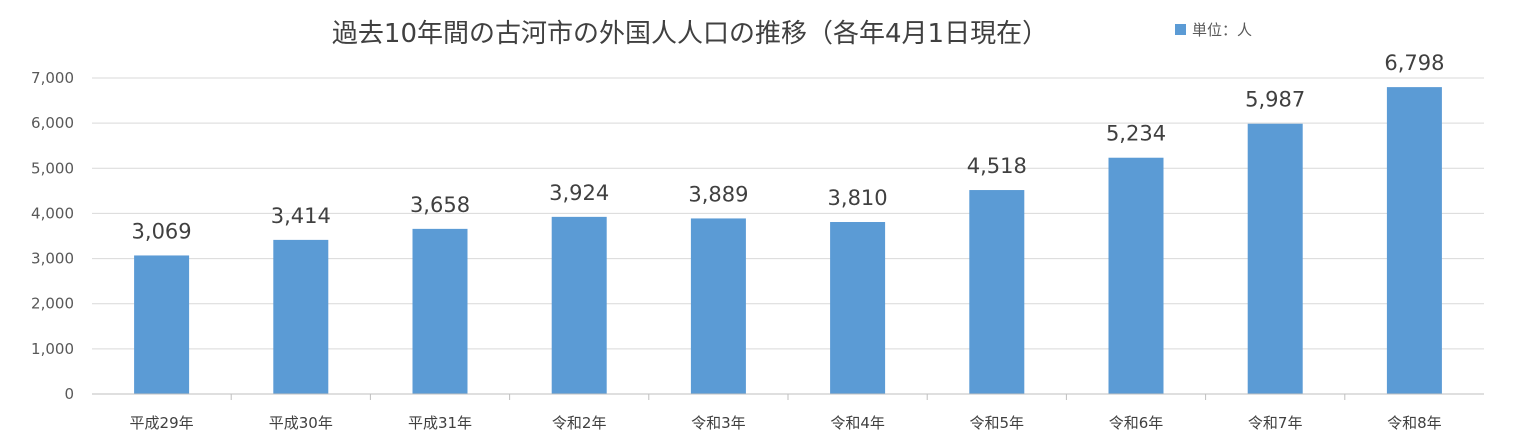  I want to click on data-label: 3,658, so click(440, 205).